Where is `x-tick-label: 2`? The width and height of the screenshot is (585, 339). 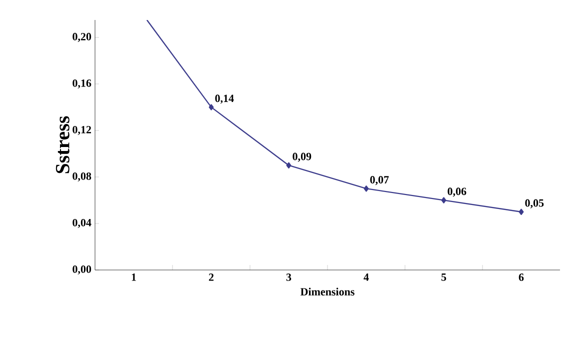 x-tick-label: 2 is located at coordinates (211, 277).